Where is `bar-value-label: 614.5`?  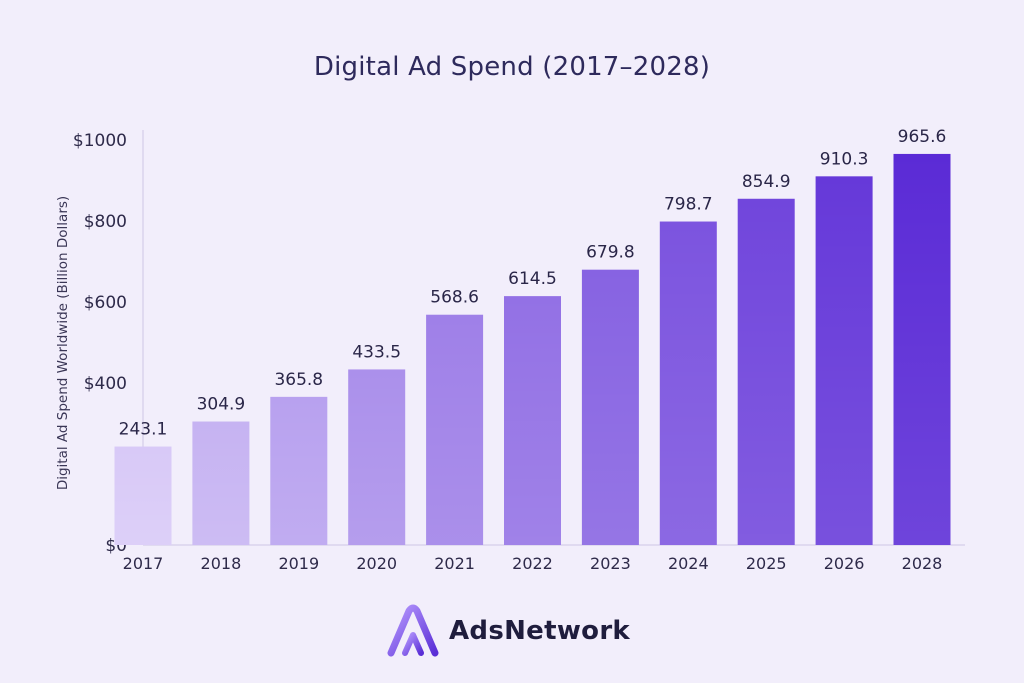 bar-value-label: 614.5 is located at coordinates (532, 279).